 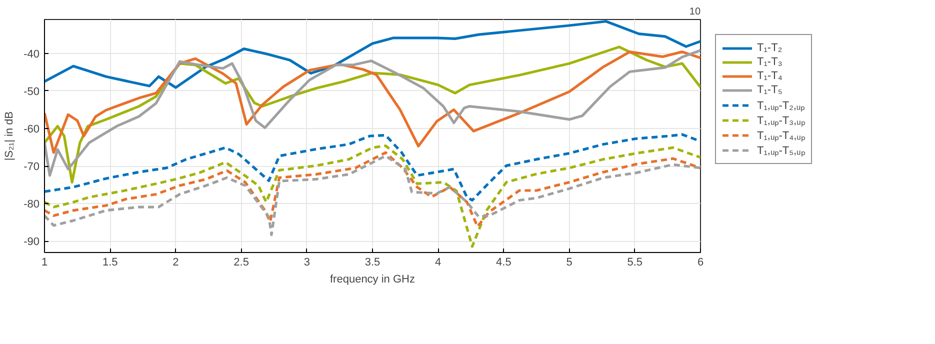 I want to click on legend-label: T₁-T₅, so click(x=769, y=90).